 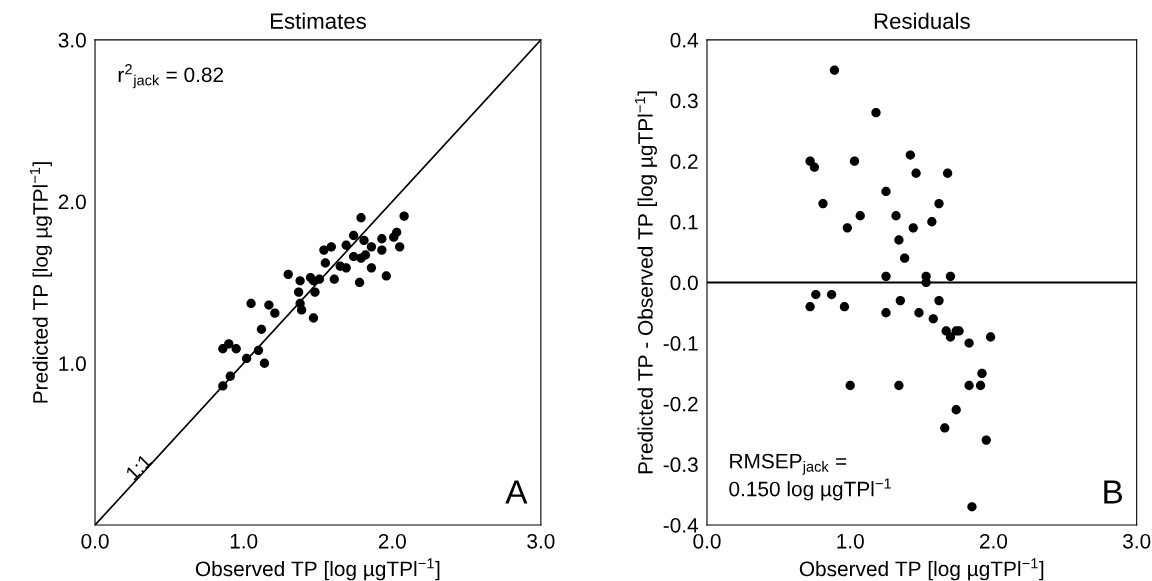 What do you see at coordinates (72, 202) in the screenshot?
I see `y-tick-label: 2.0` at bounding box center [72, 202].